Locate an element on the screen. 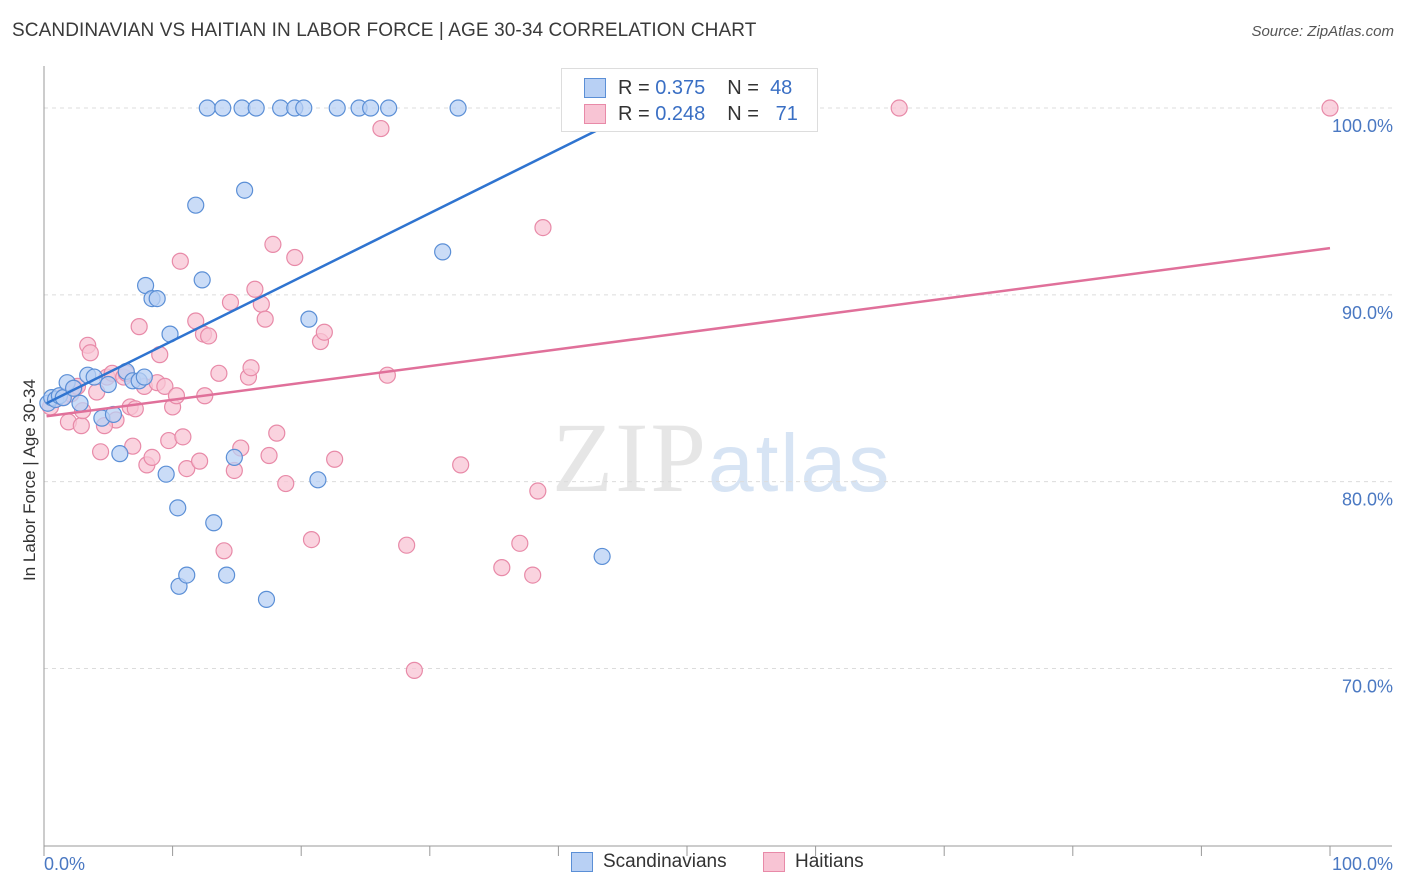 The width and height of the screenshot is (1406, 892). watermark-atlas: atlas is located at coordinates (800, 463).